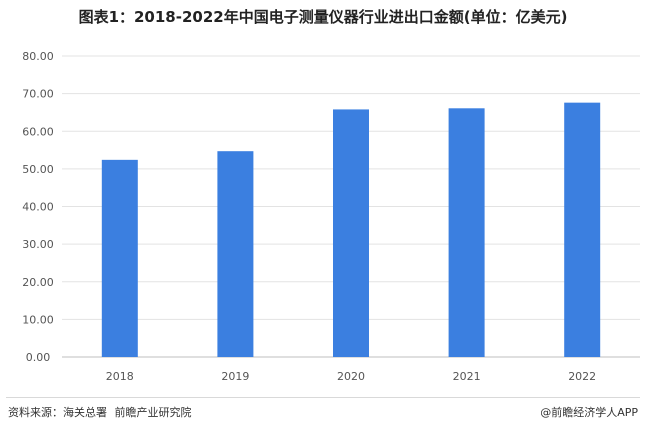  What do you see at coordinates (466, 232) in the screenshot?
I see `bar-2021` at bounding box center [466, 232].